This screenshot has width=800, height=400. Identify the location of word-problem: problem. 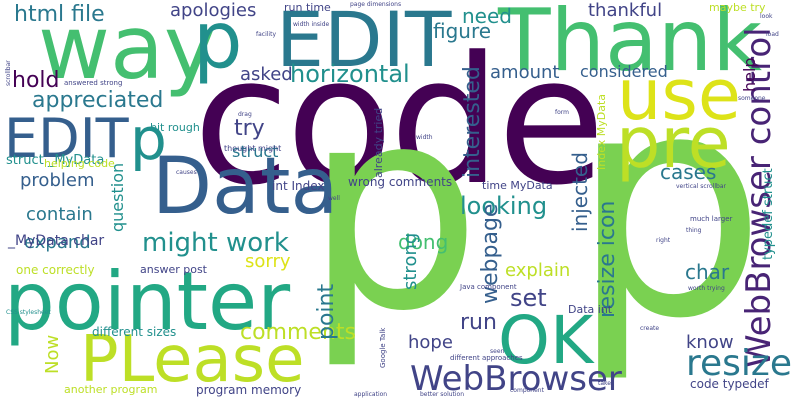
(57, 180).